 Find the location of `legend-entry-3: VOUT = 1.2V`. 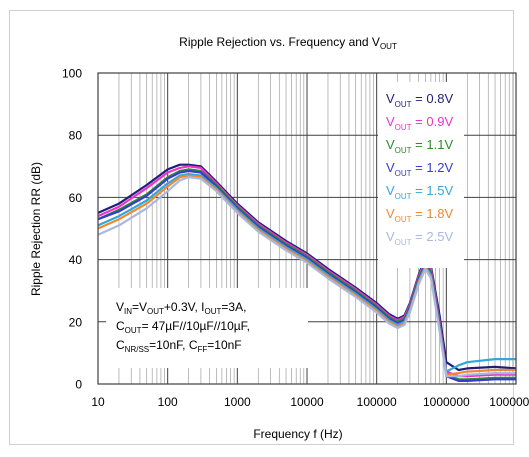

legend-entry-3: VOUT = 1.2V is located at coordinates (419, 169).